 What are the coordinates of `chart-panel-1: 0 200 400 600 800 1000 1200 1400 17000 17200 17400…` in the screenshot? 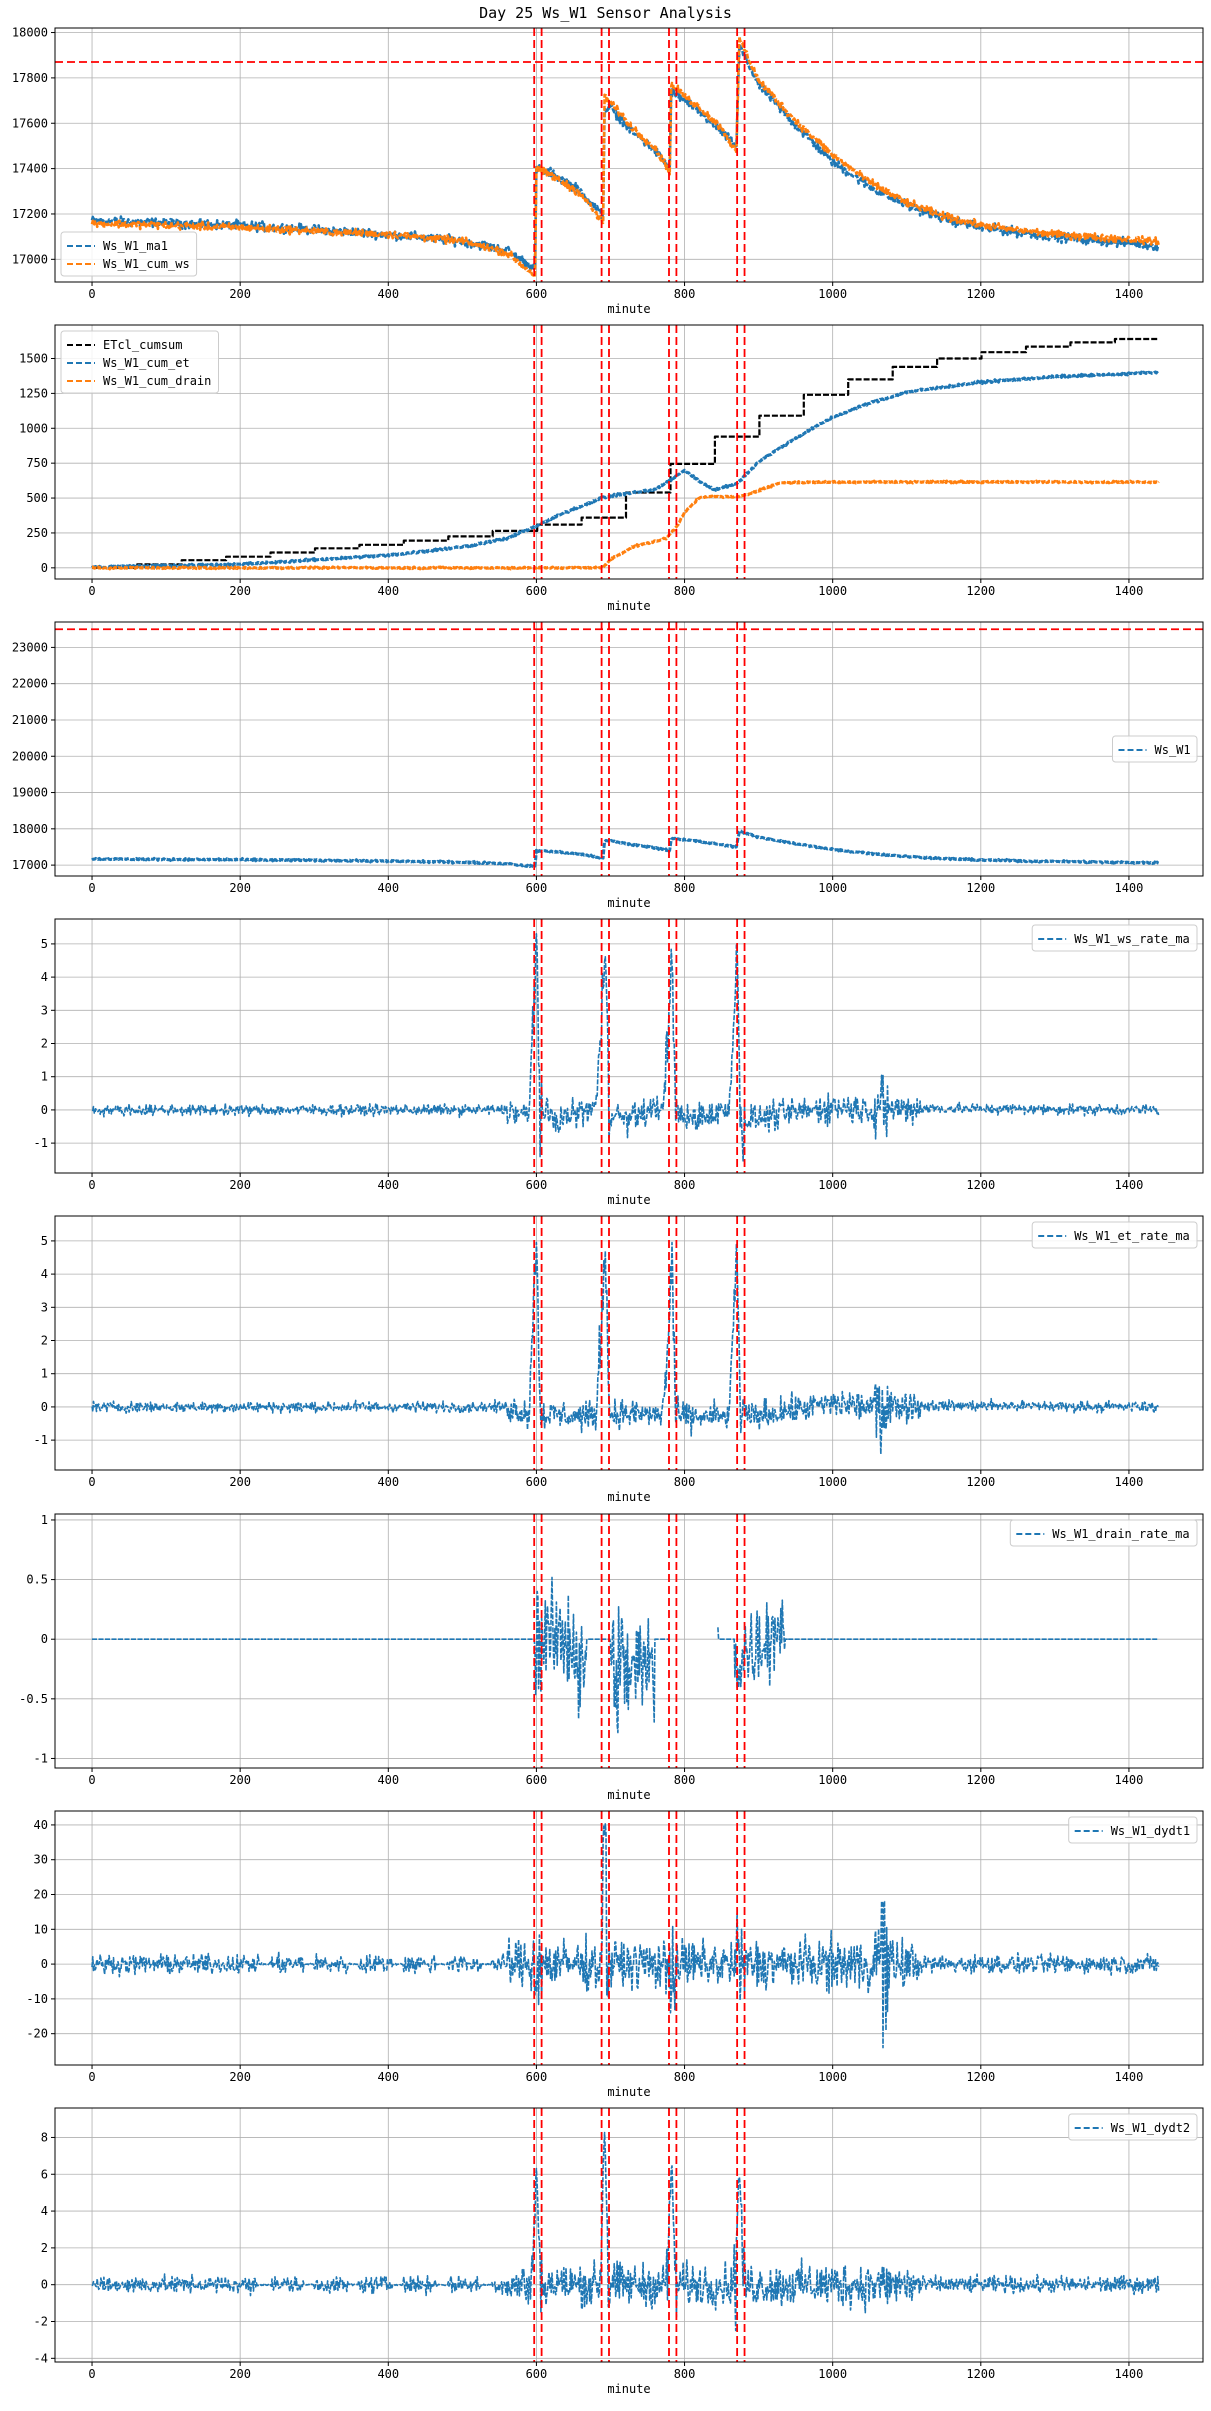 It's located at (608, 171).